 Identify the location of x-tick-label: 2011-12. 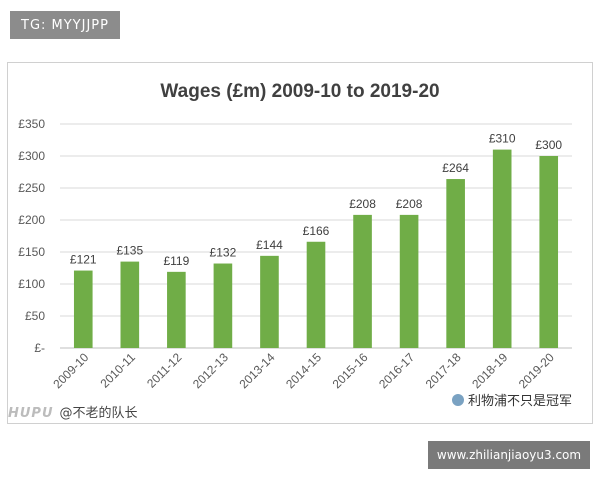
(164, 370).